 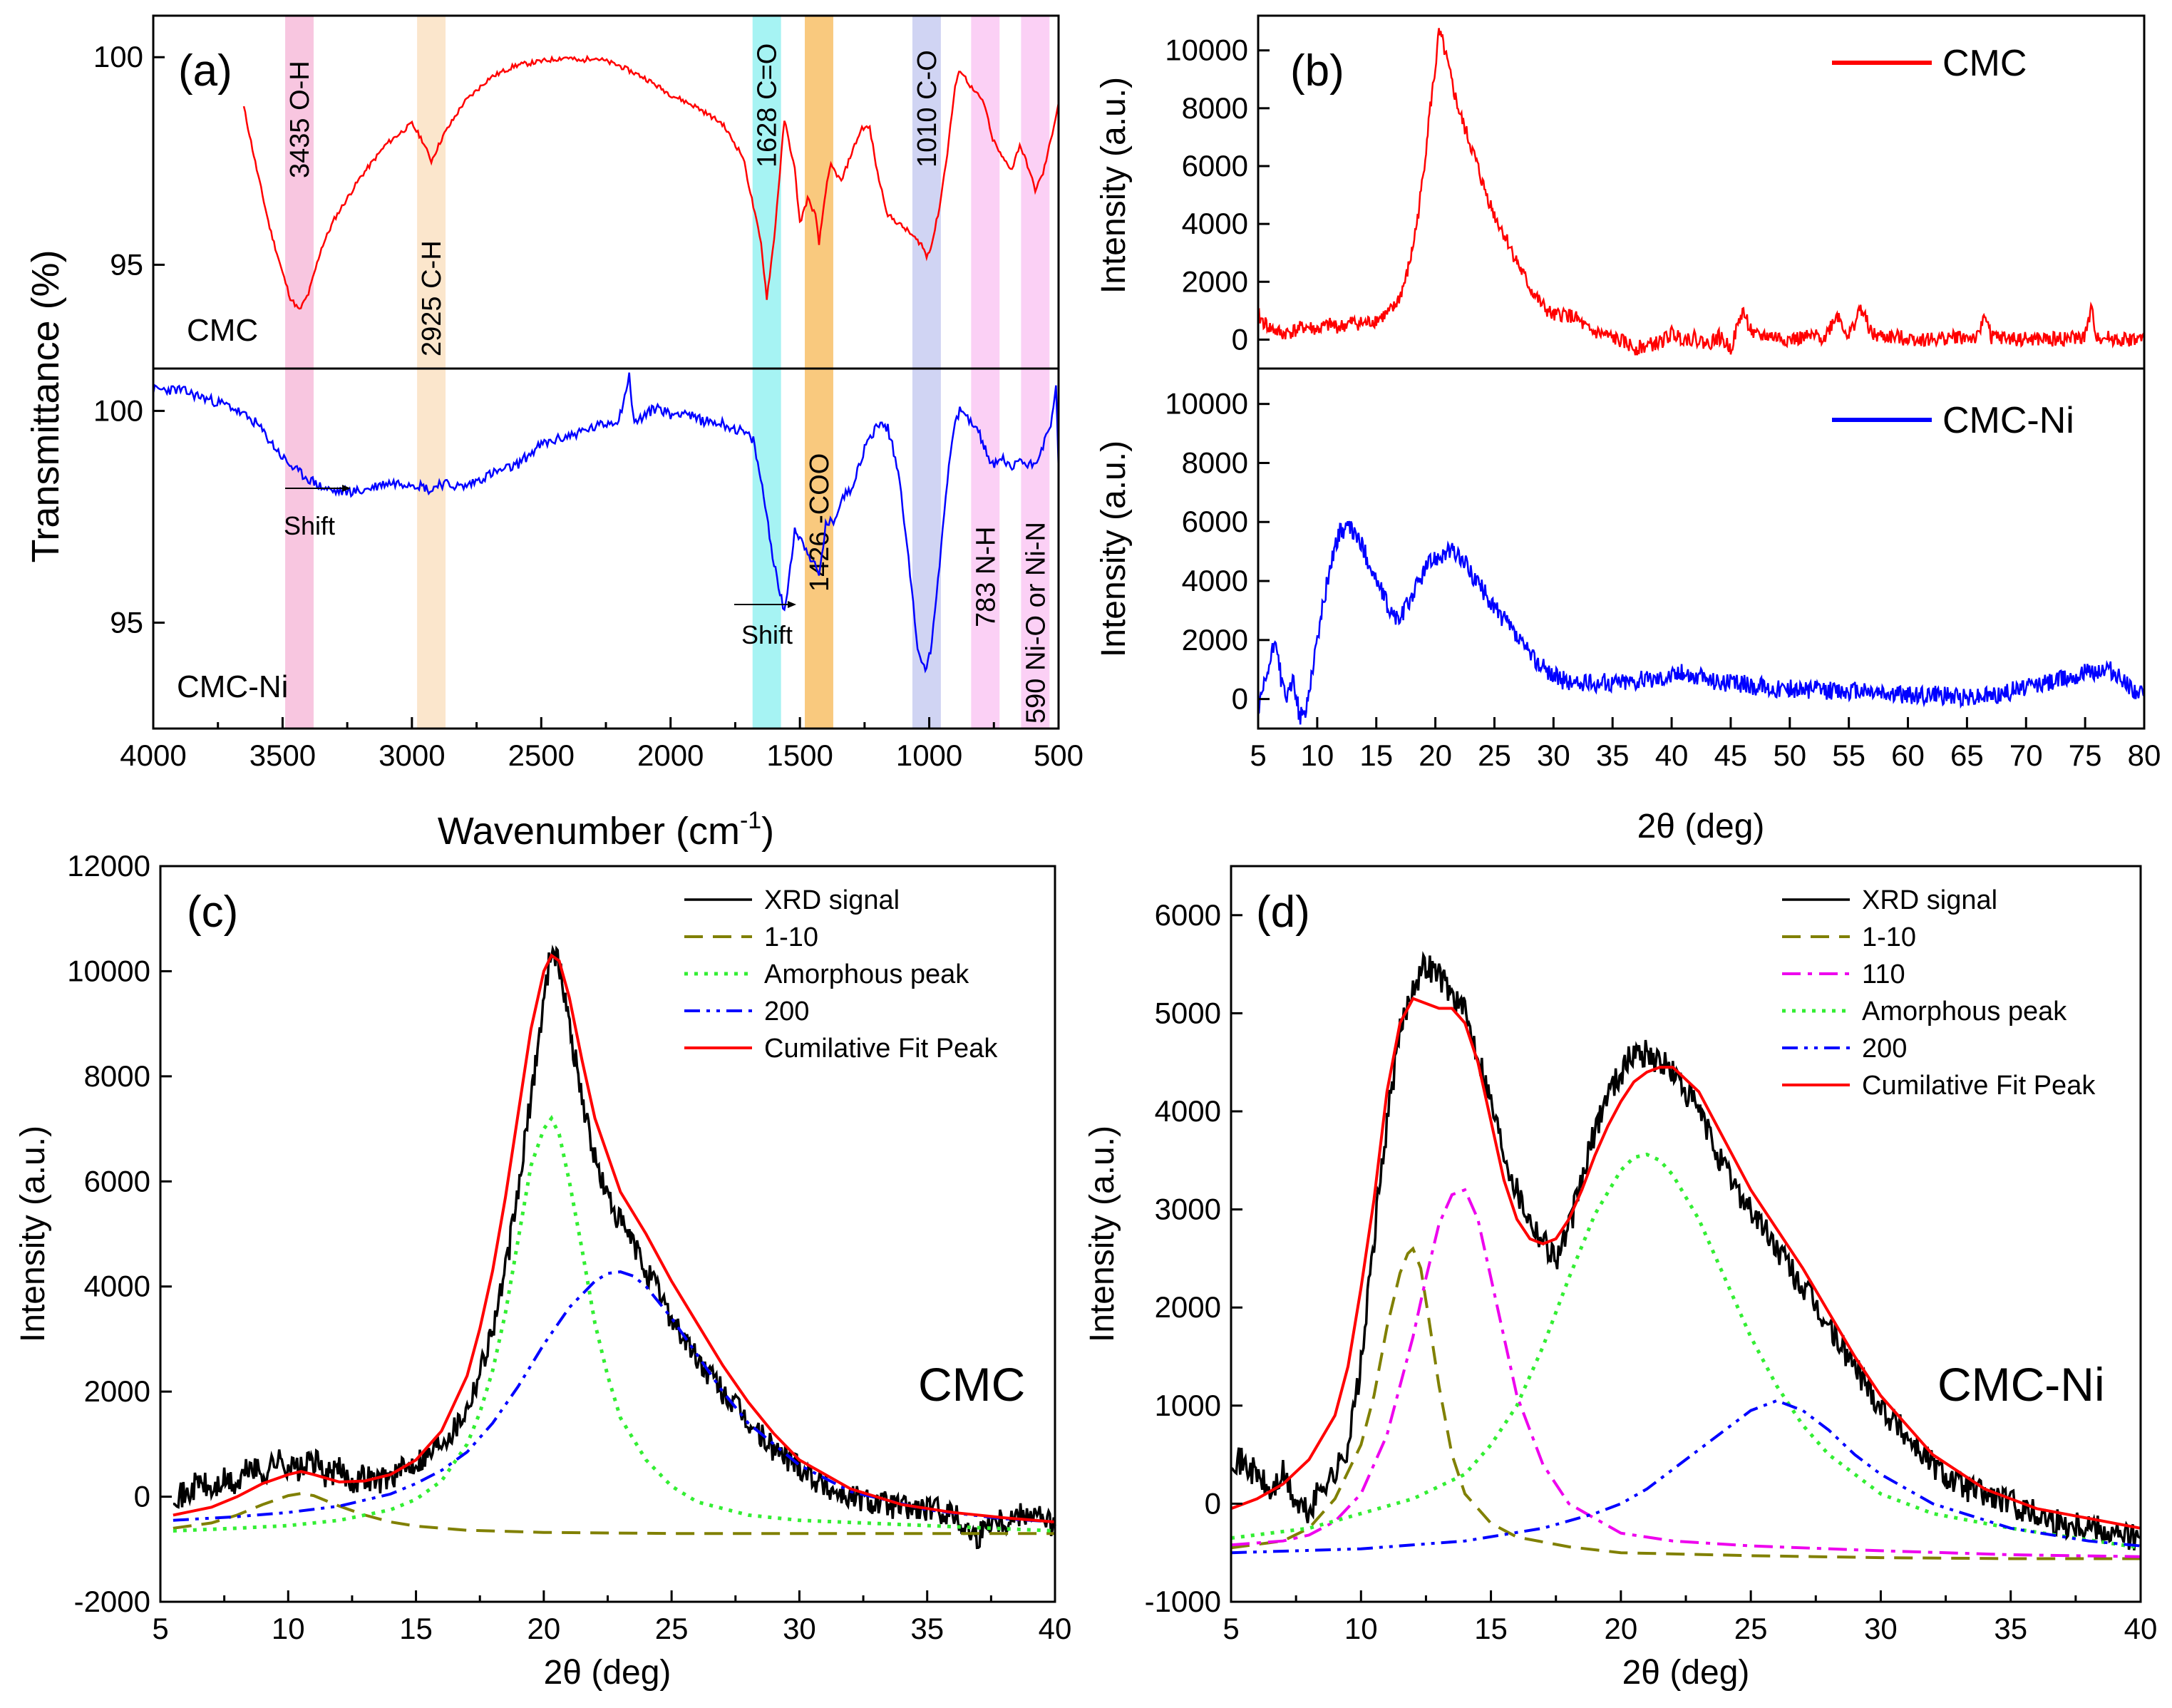 I want to click on b-1-ytick-label: 10000, so click(x=1206, y=404).